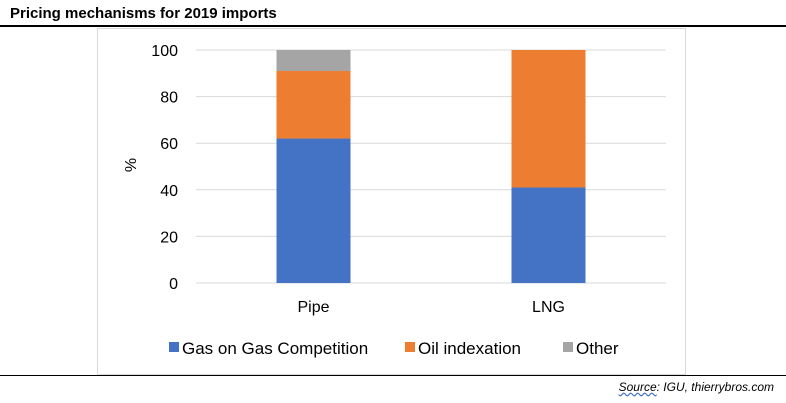  Describe the element at coordinates (164, 51) in the screenshot. I see `y-tick-label: 100` at that location.